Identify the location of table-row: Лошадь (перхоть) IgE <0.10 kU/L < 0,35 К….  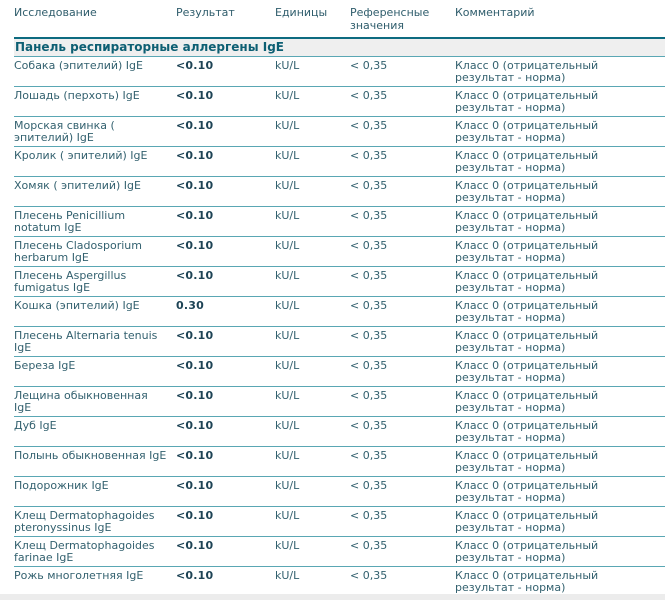
(339, 101).